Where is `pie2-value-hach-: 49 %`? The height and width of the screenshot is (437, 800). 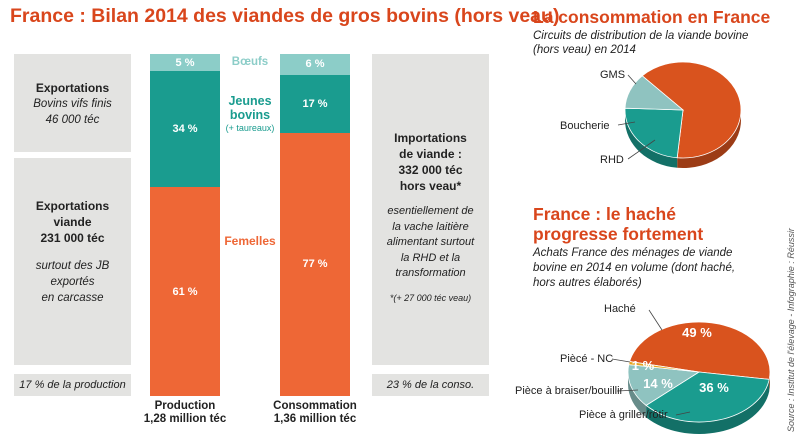
pie2-value-hach-: 49 % is located at coordinates (697, 332).